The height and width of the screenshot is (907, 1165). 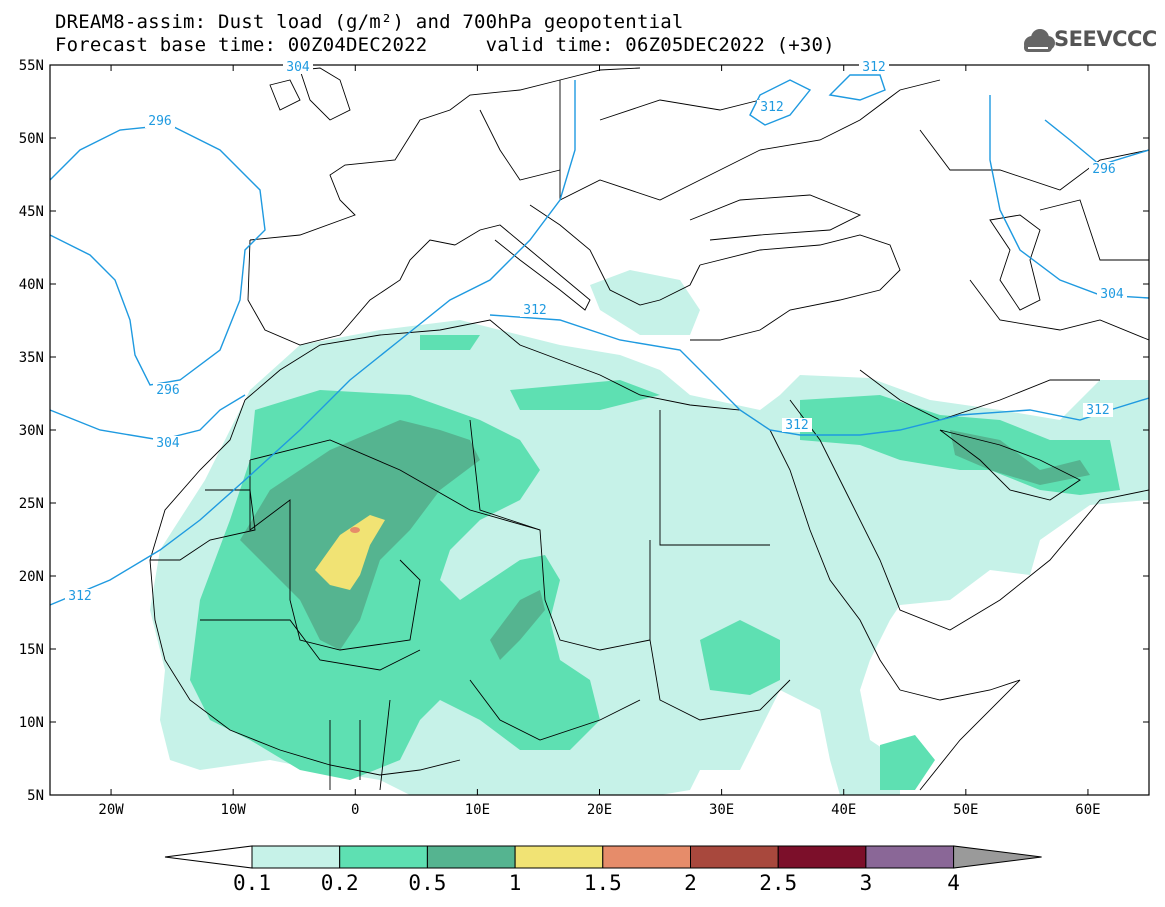 I want to click on lat-tick-label: 5N, so click(x=35, y=796).